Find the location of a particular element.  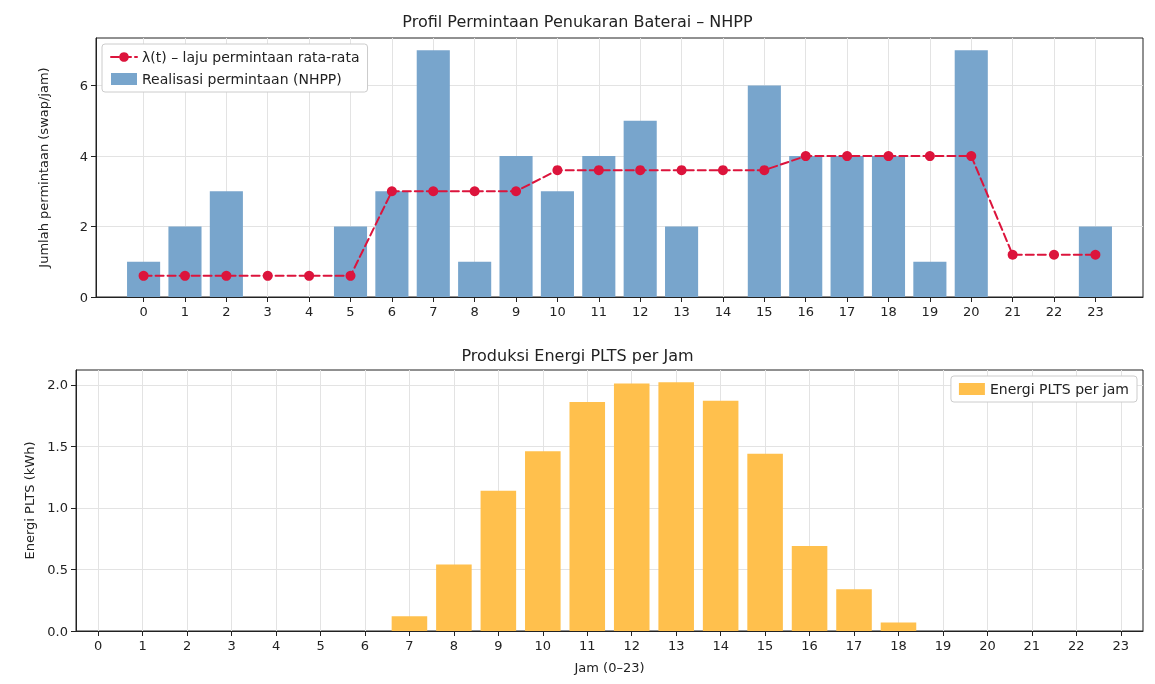

x-tick-label: 11 is located at coordinates (599, 311).